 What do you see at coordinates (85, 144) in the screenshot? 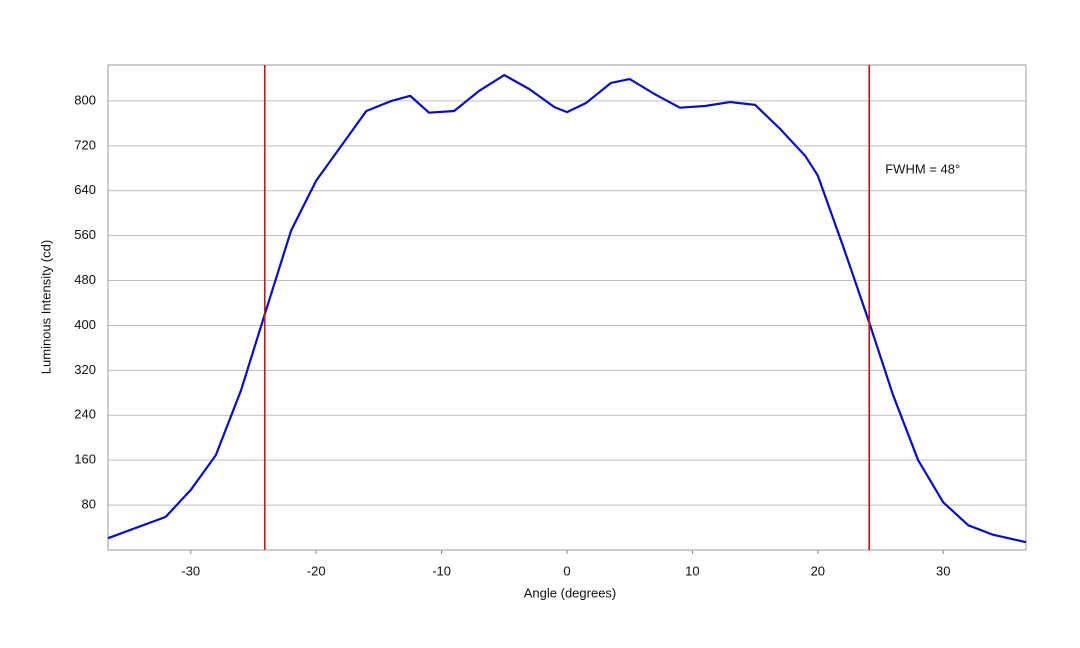
I see `y-tick-label: 720` at bounding box center [85, 144].